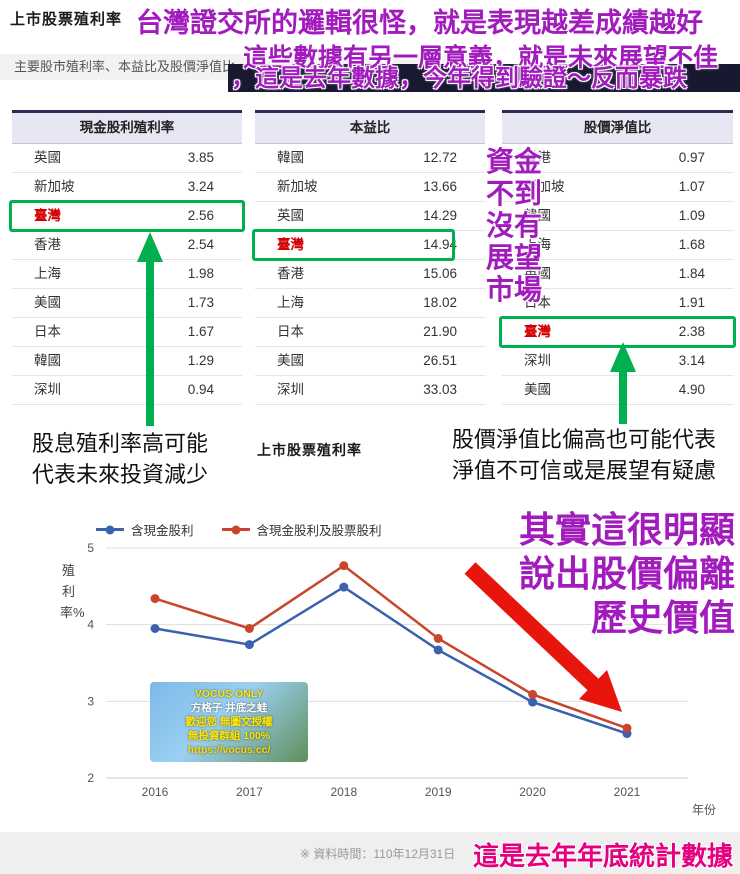 The width and height of the screenshot is (740, 874). What do you see at coordinates (537, 273) in the screenshot?
I see `market-name: 英國` at bounding box center [537, 273].